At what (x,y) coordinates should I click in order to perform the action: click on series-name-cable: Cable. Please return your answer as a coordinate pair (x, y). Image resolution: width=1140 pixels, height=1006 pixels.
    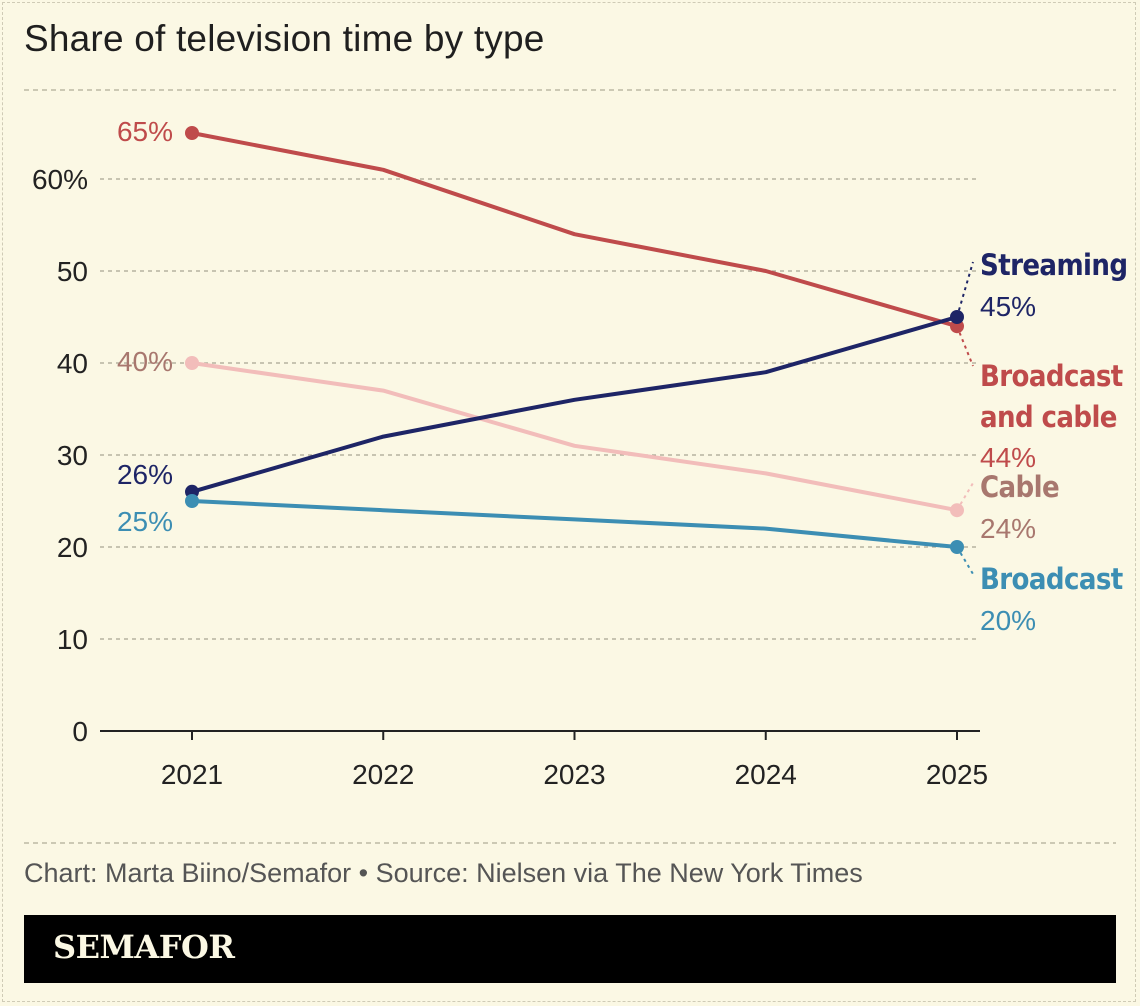
    Looking at the image, I should click on (1019, 487).